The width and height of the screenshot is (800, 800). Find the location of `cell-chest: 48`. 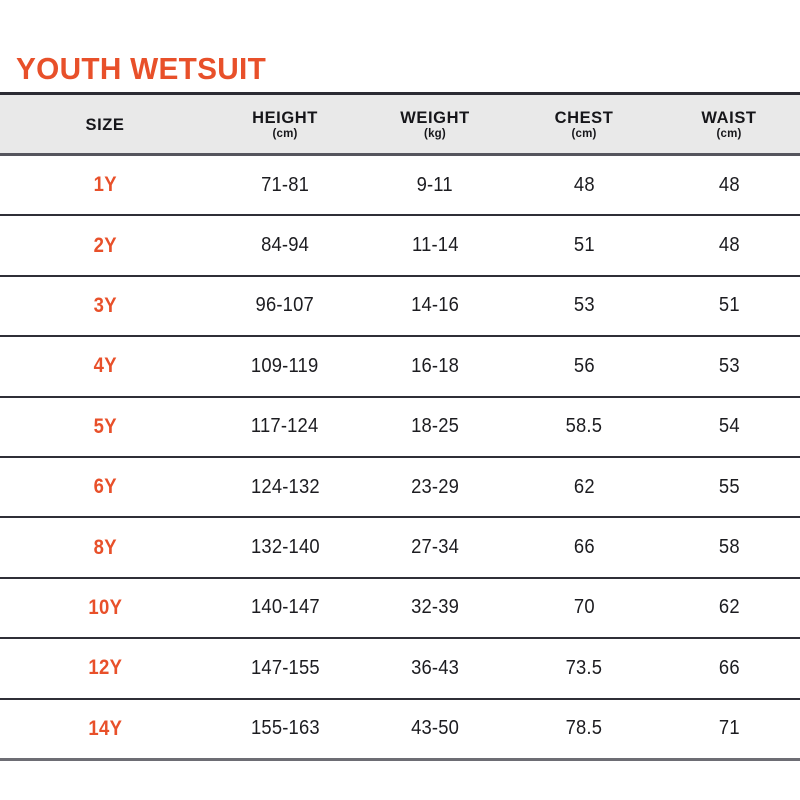

cell-chest: 48 is located at coordinates (584, 185).